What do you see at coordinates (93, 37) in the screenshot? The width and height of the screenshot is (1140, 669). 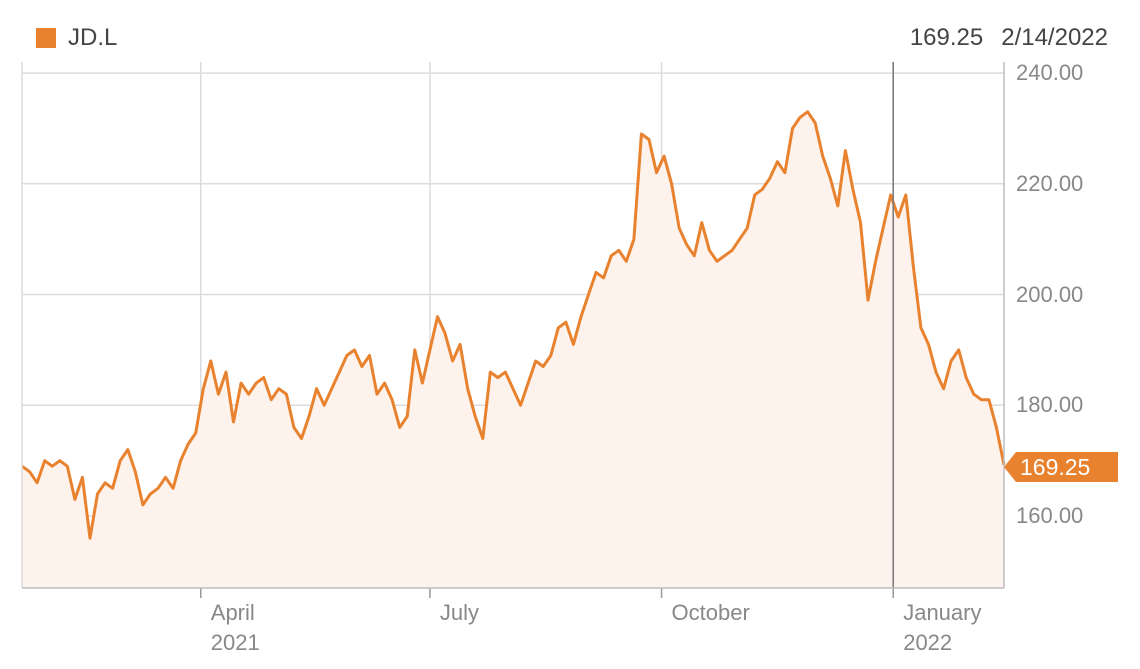 I see `legend-label: JD.L` at bounding box center [93, 37].